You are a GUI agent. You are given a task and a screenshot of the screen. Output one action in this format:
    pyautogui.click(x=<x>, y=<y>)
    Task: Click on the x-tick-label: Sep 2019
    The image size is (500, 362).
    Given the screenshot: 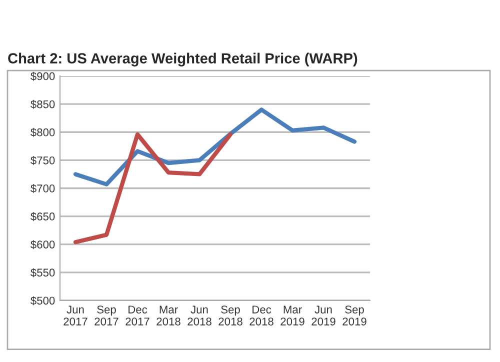 What is the action you would take?
    pyautogui.click(x=354, y=316)
    